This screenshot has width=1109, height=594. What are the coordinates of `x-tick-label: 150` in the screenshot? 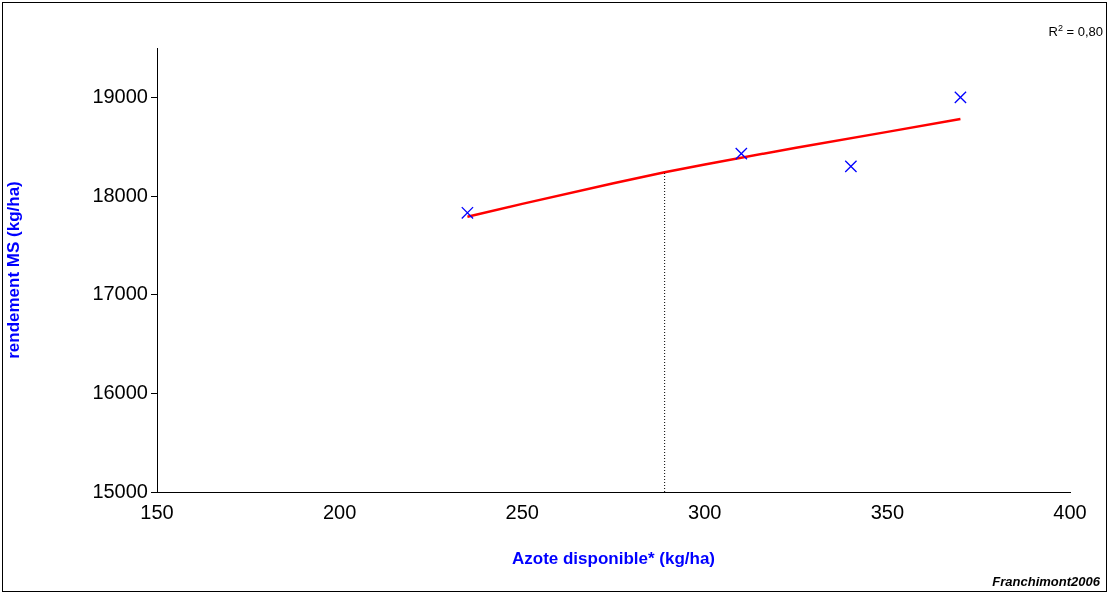 It's located at (157, 511).